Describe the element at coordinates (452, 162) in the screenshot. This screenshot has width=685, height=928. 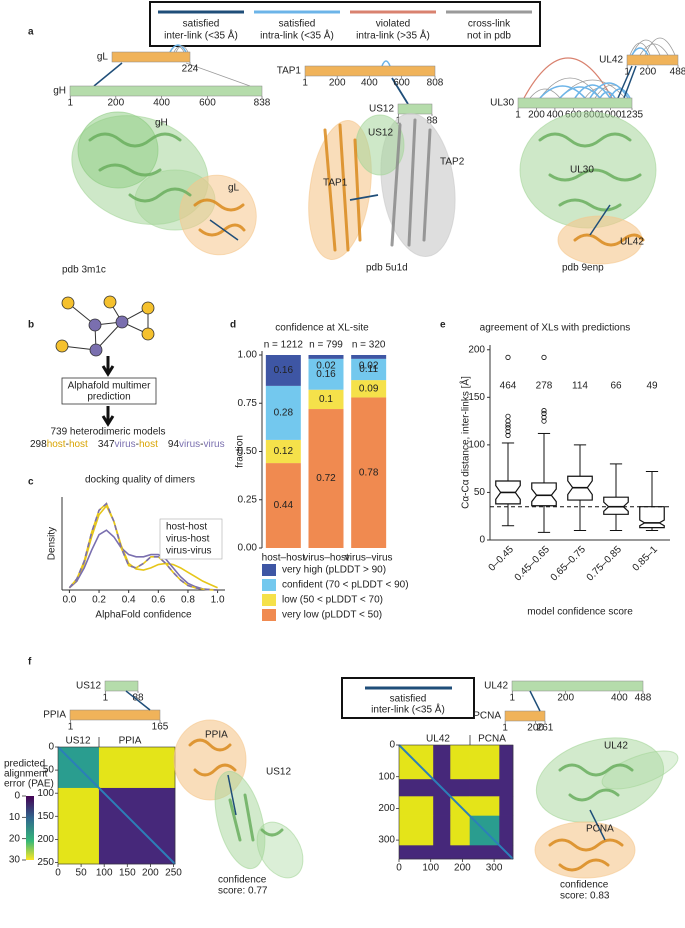
I see `structure-label: TAP2` at that location.